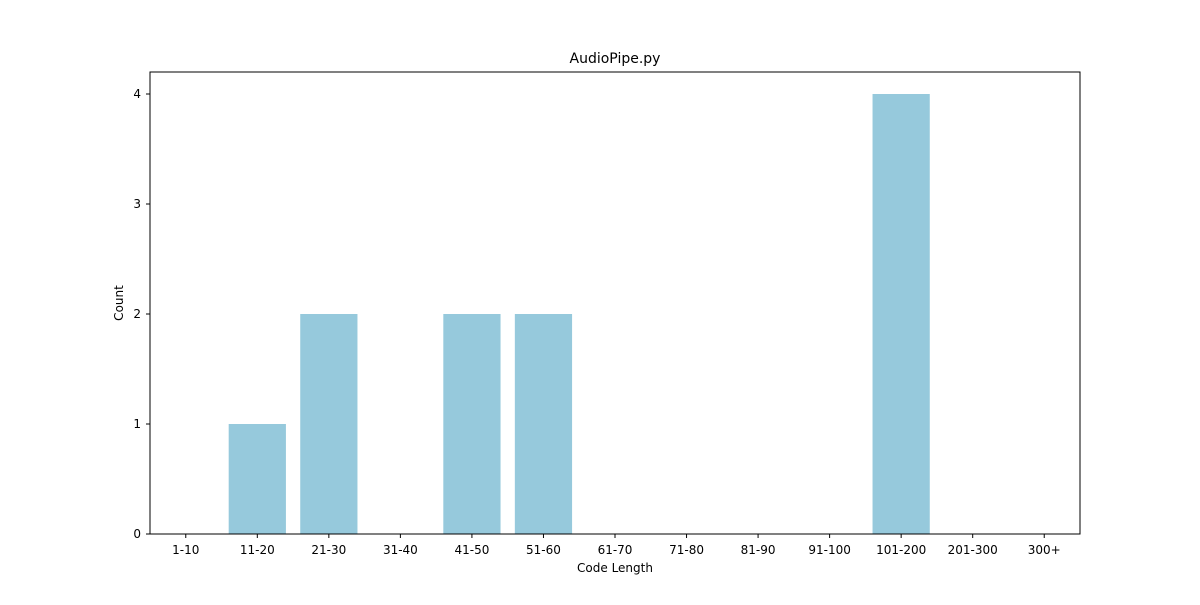  Describe the element at coordinates (257, 550) in the screenshot. I see `x-tick-label: 11-20` at that location.